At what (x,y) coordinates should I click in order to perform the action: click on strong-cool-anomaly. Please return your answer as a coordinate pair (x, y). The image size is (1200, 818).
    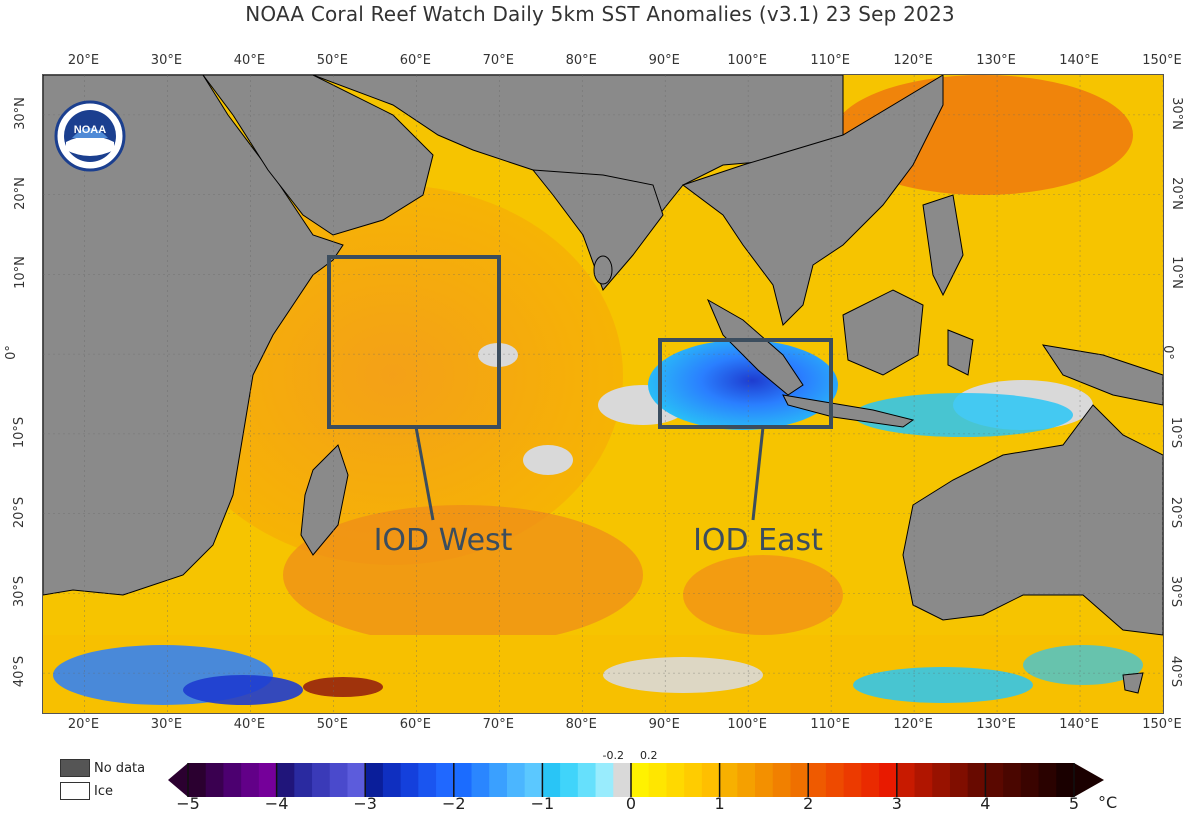
    Looking at the image, I should click on (243, 690).